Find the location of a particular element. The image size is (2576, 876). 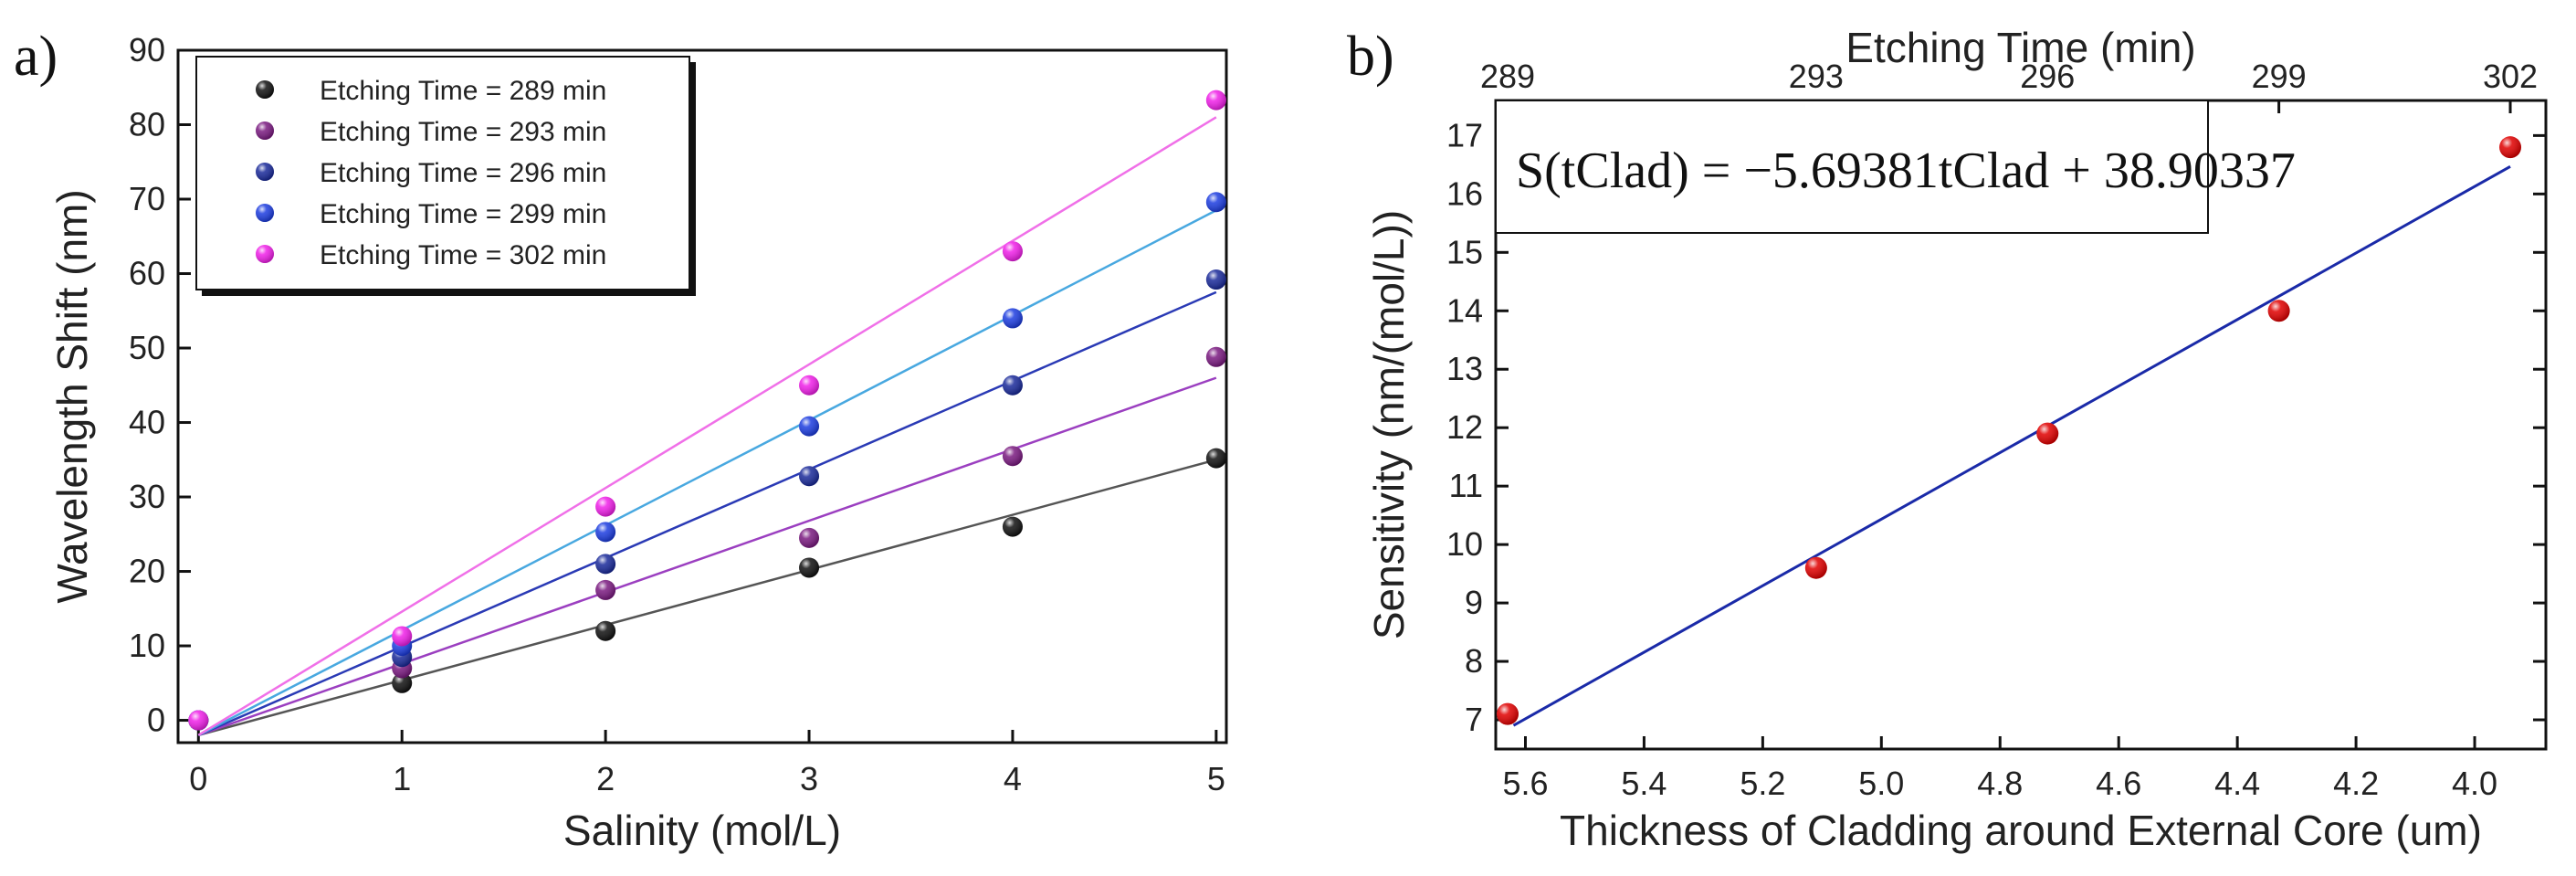

panel-b-top-axis-label: Etching Time (min) is located at coordinates (2020, 47).